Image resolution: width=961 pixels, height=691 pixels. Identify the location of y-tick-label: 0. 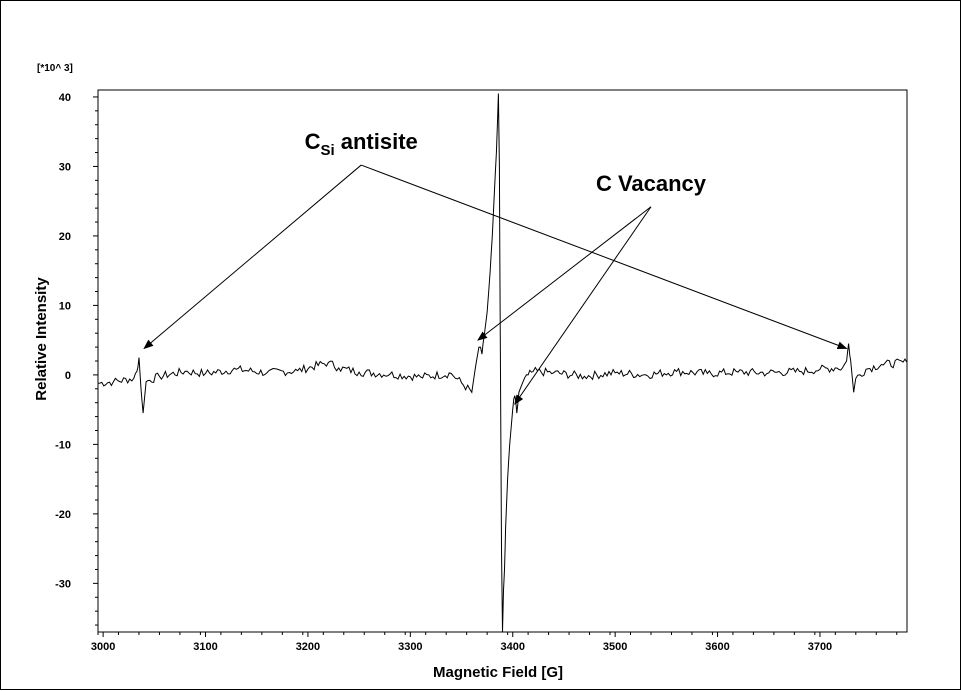
(68, 376).